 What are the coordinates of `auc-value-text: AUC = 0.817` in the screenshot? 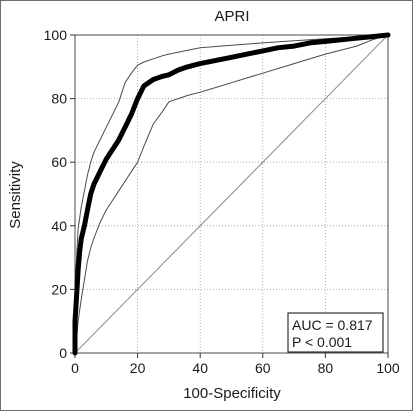 It's located at (332, 325).